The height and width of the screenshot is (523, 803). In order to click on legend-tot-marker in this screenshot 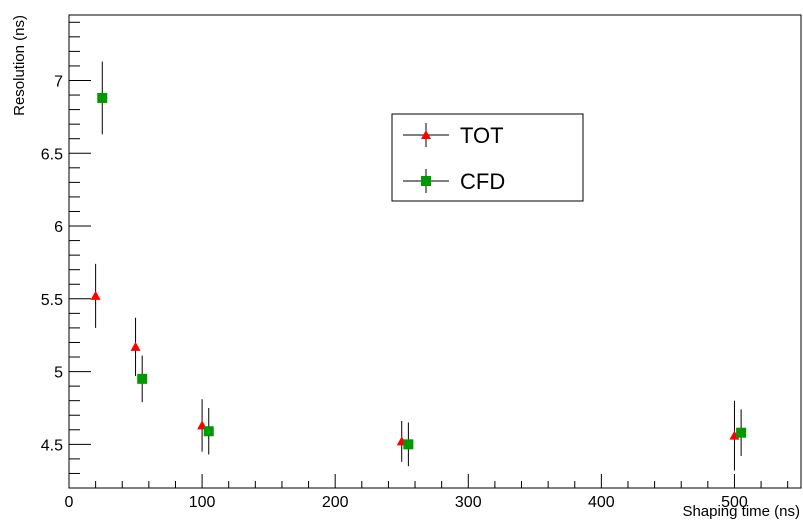, I will do `click(426, 134)`.